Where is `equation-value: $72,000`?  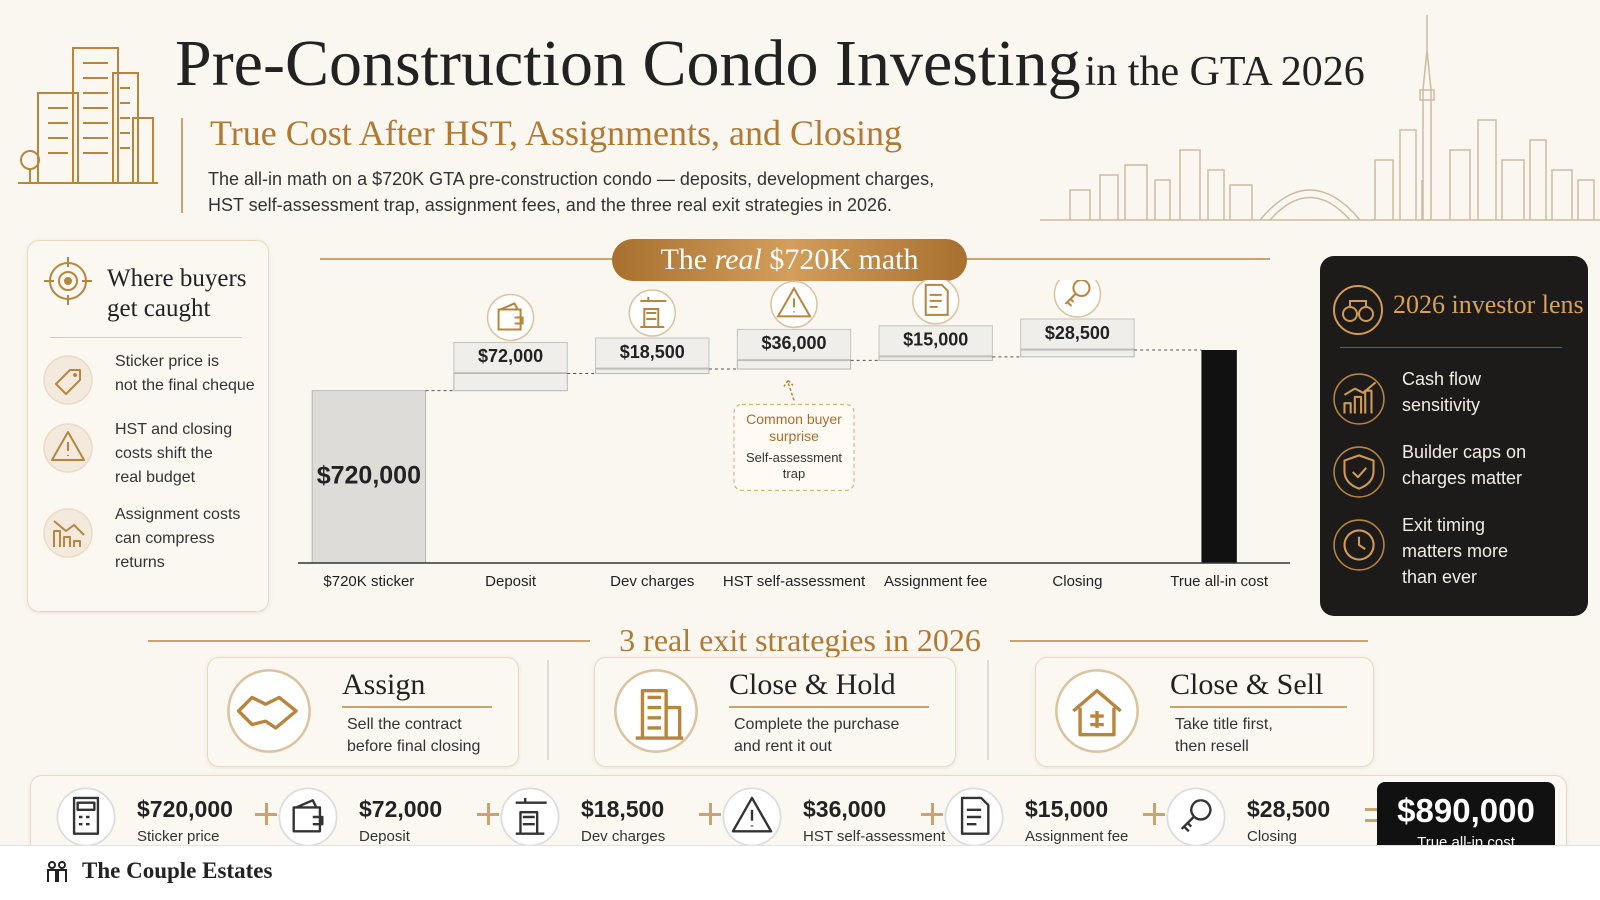 equation-value: $72,000 is located at coordinates (401, 809).